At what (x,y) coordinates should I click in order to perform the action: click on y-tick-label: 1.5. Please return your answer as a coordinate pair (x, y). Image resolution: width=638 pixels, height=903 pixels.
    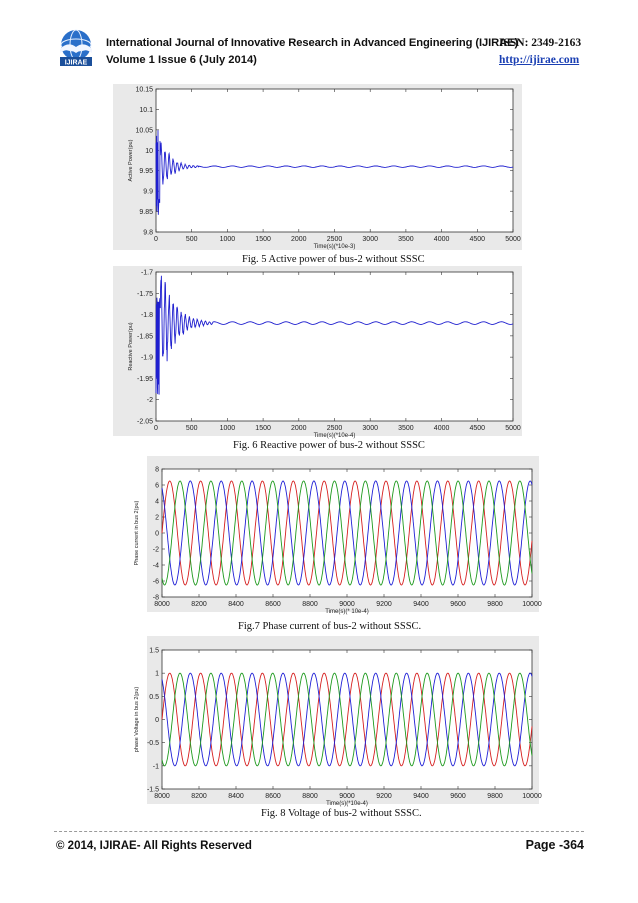
    Looking at the image, I should click on (154, 651).